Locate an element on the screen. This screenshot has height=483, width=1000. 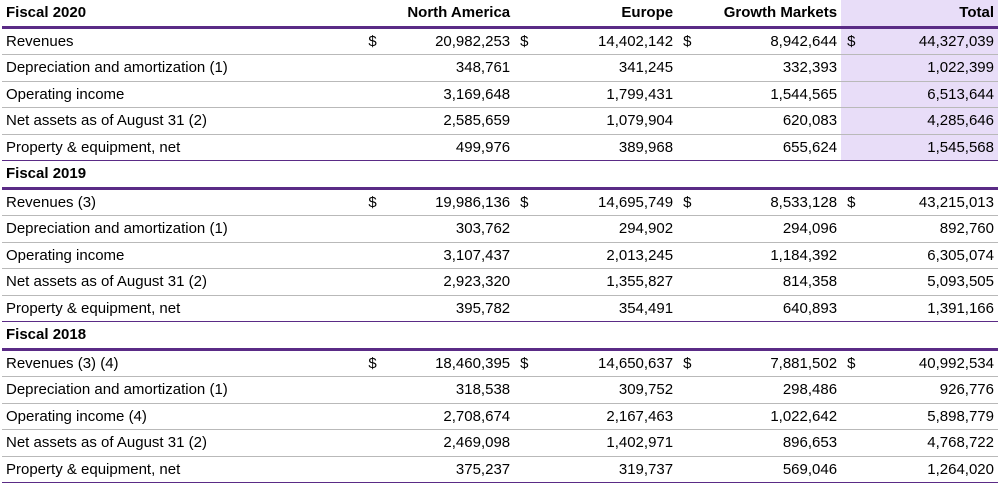
total-value: 40,992,534 is located at coordinates (930, 363).